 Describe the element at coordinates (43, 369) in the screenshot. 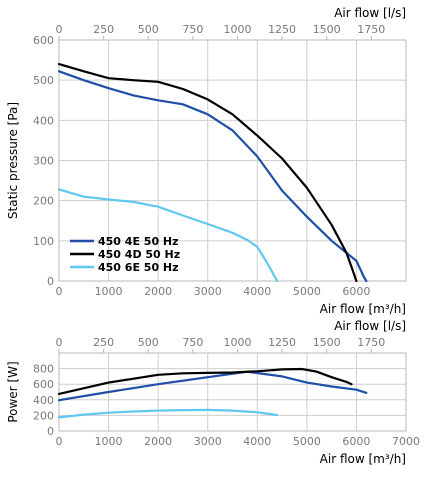

I see `y-tick-label: 800` at that location.